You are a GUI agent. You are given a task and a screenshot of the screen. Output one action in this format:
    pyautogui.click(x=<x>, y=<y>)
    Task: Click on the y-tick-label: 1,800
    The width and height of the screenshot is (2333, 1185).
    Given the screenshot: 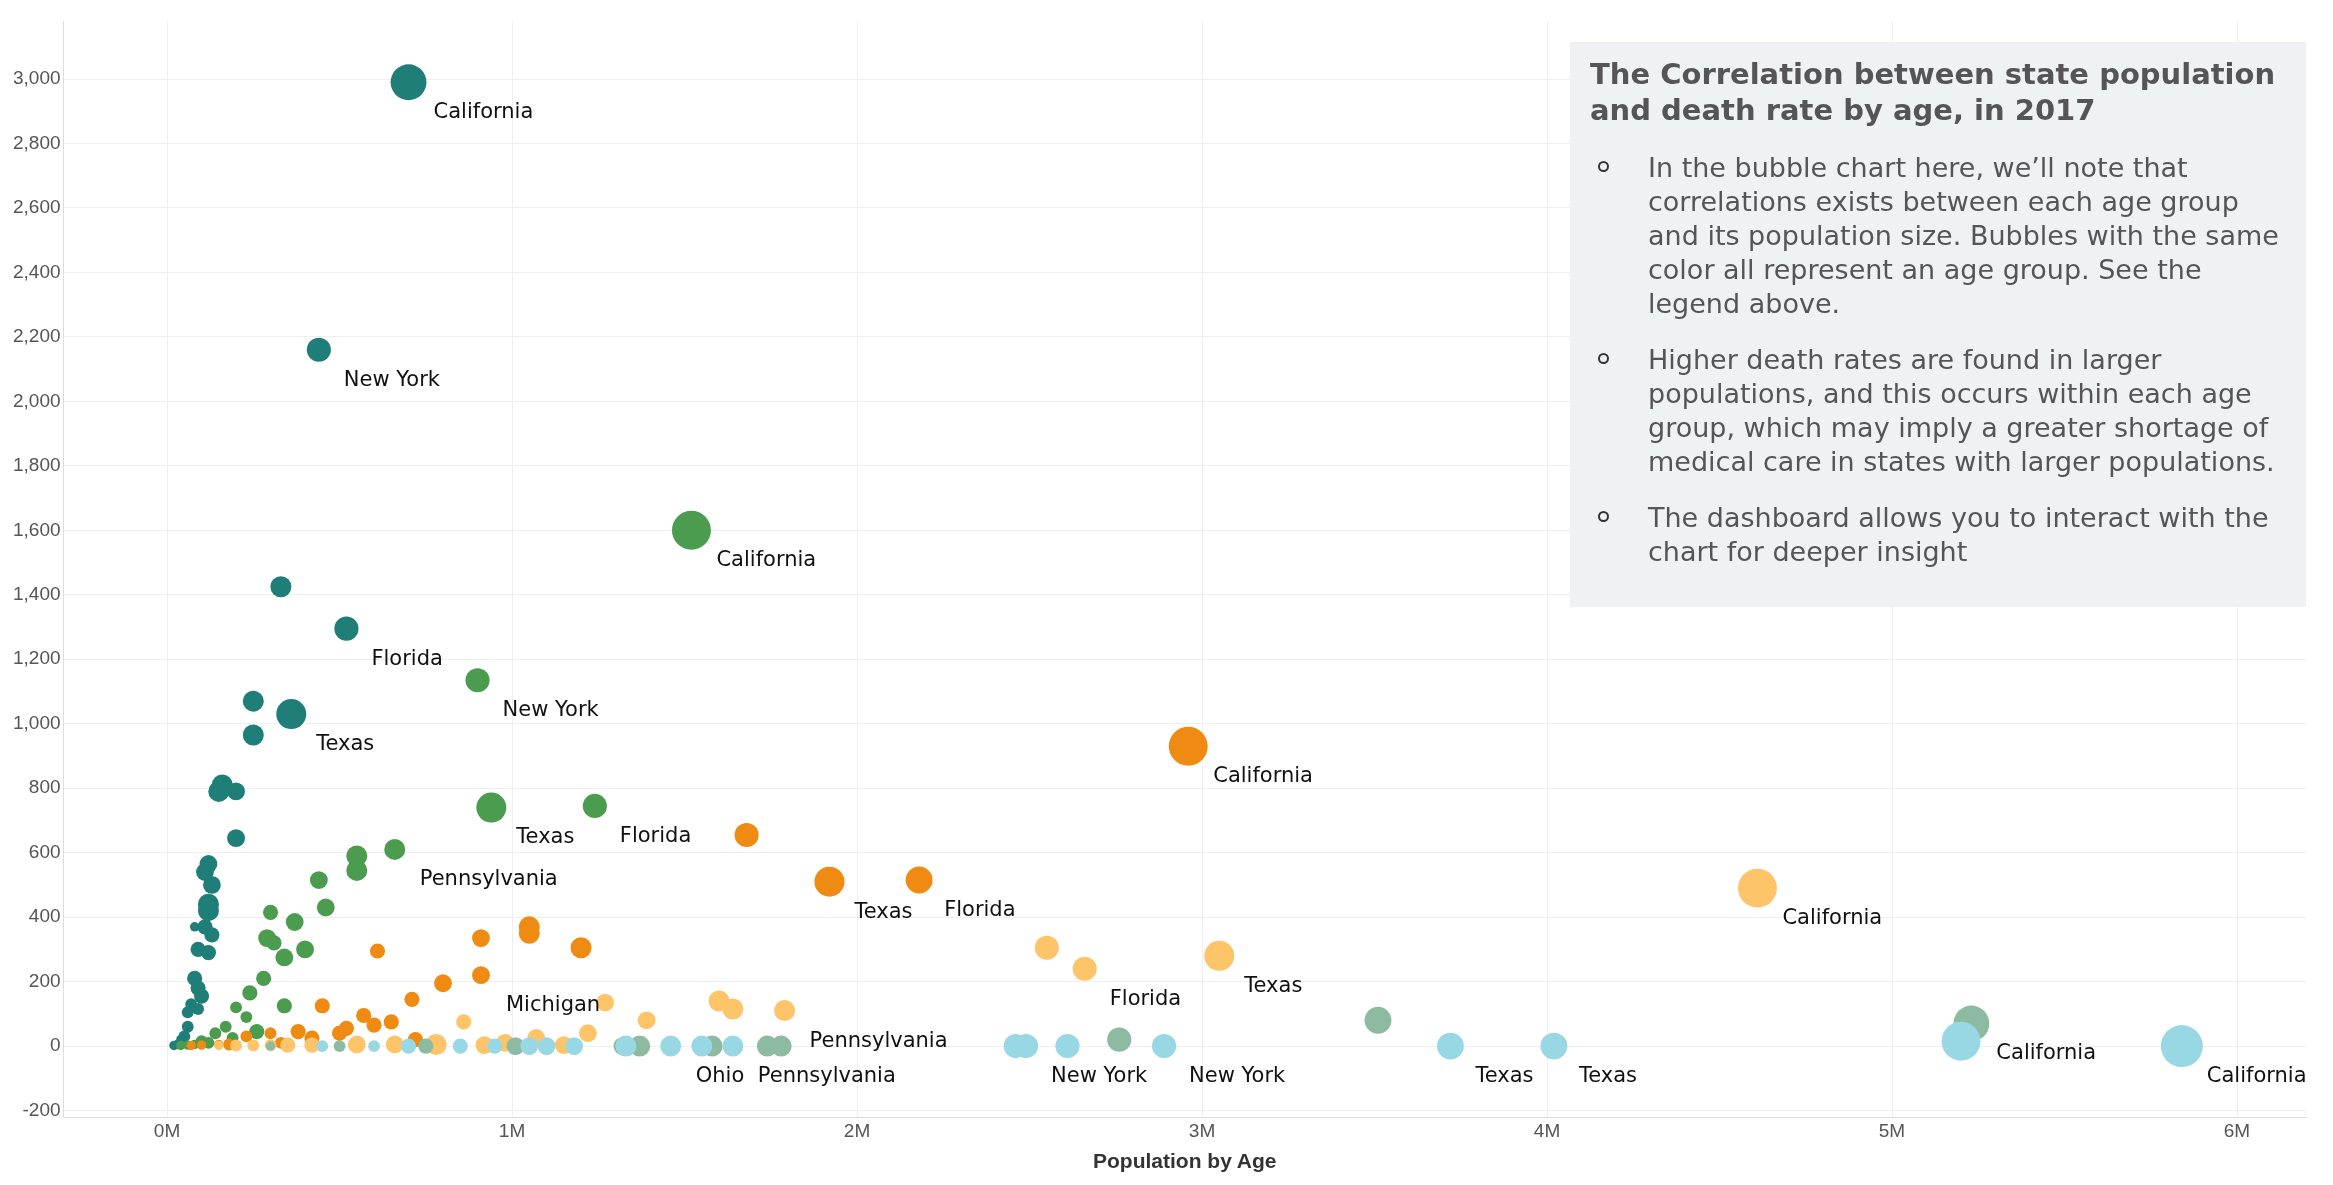 What is the action you would take?
    pyautogui.click(x=37, y=465)
    